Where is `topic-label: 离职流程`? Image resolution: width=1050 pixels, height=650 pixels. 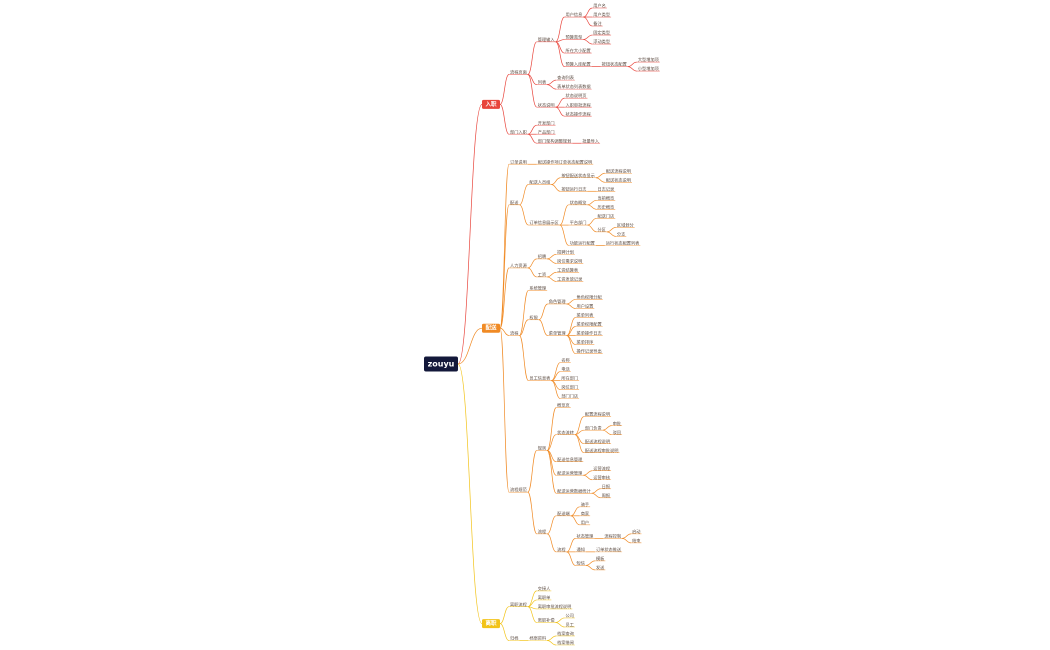 topic-label: 离职流程 is located at coordinates (519, 604).